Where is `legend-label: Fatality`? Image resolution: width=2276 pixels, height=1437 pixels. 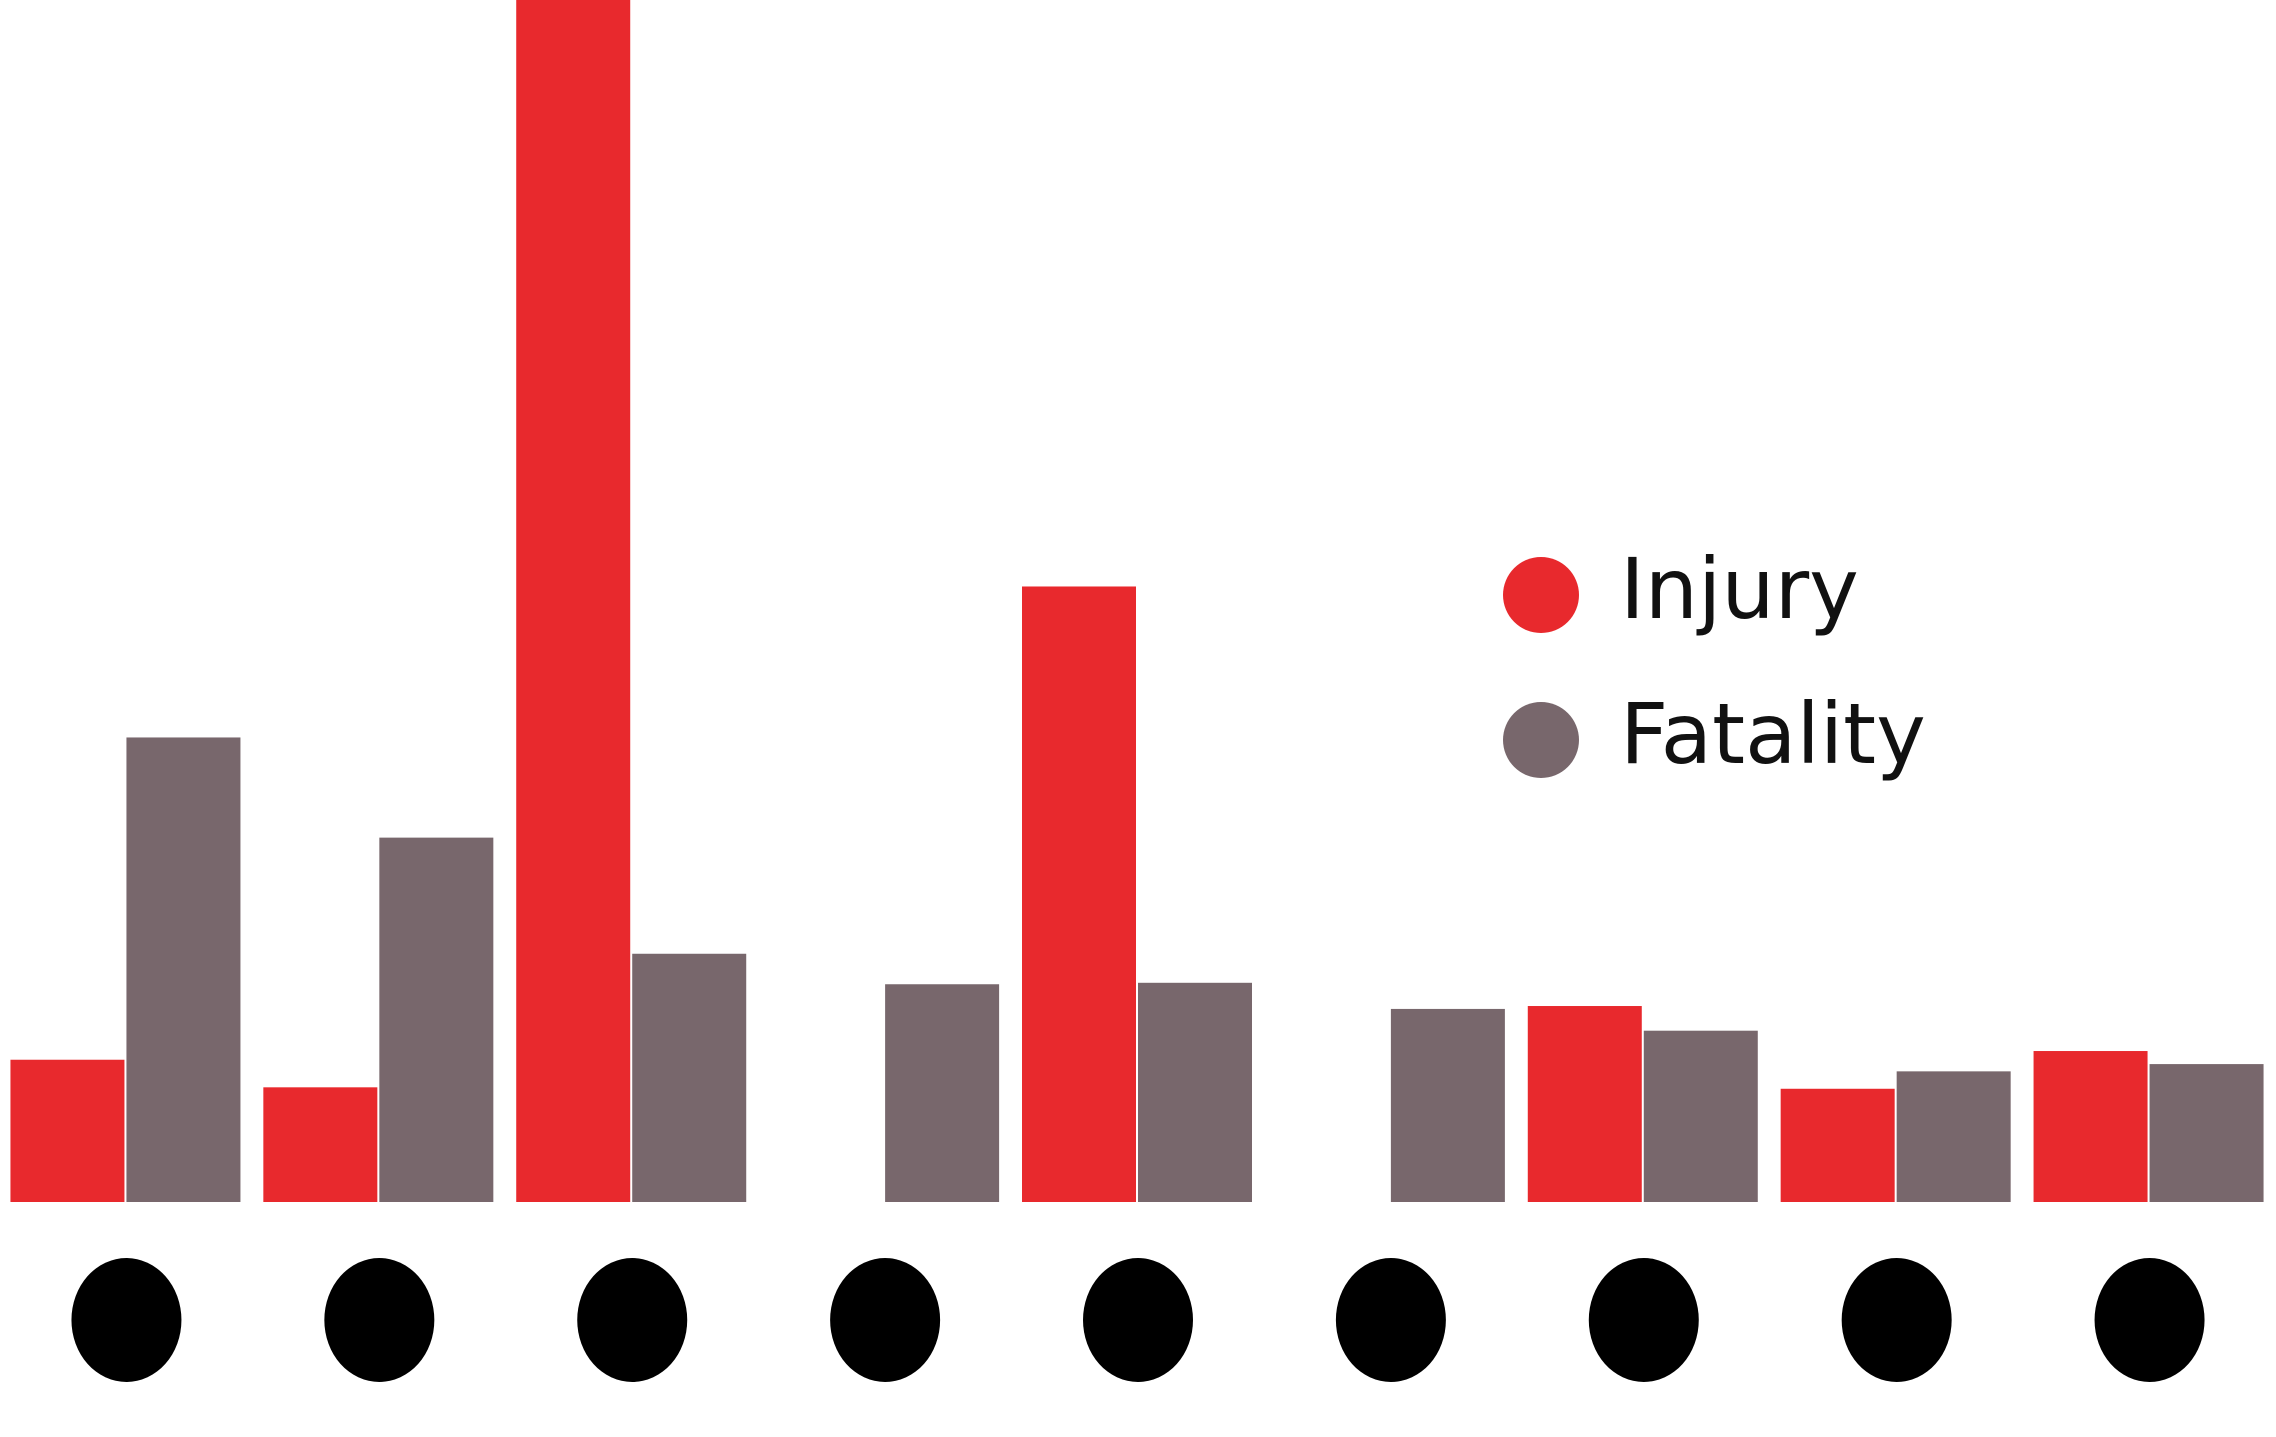
legend-label: Fatality is located at coordinates (1773, 734).